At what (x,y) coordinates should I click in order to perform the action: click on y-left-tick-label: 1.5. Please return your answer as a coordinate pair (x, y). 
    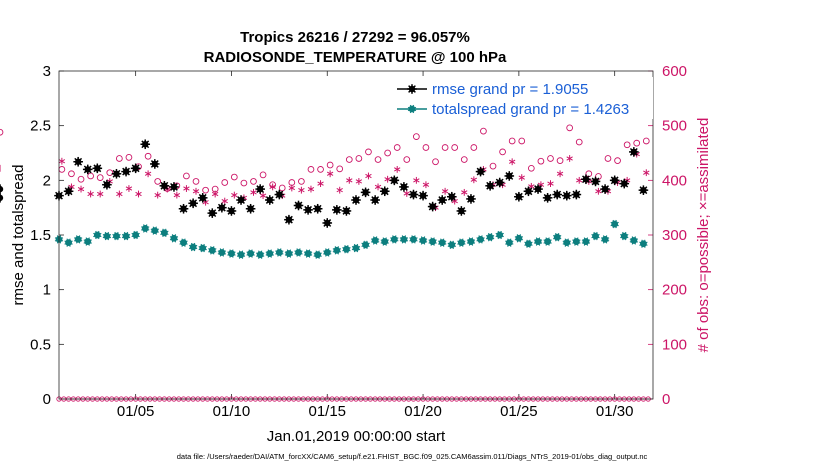
    Looking at the image, I should click on (40, 235).